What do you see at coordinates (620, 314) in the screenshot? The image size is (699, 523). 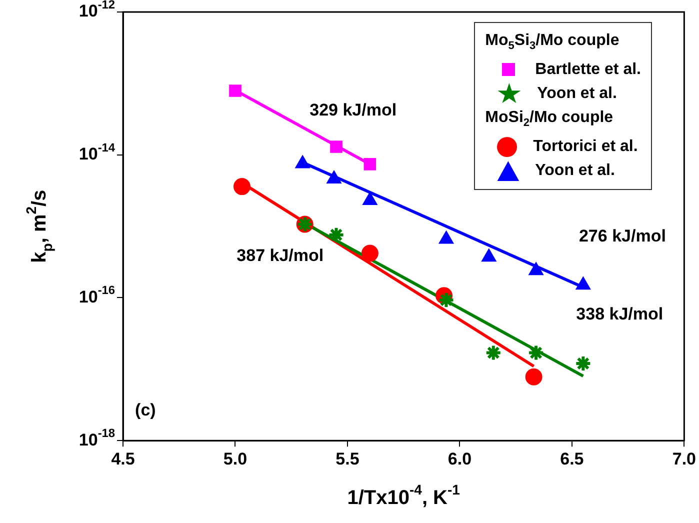 I see `annotation: 338 kJ/mol` at bounding box center [620, 314].